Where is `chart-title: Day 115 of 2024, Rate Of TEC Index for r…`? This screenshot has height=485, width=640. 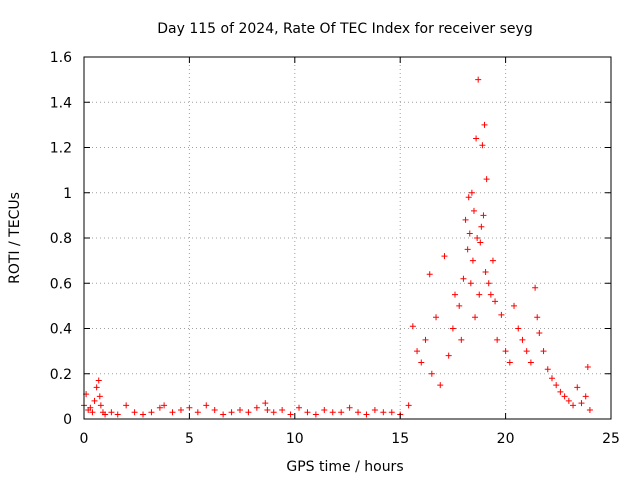
chart-title: Day 115 of 2024, Rate Of TEC Index for r… is located at coordinates (344, 29).